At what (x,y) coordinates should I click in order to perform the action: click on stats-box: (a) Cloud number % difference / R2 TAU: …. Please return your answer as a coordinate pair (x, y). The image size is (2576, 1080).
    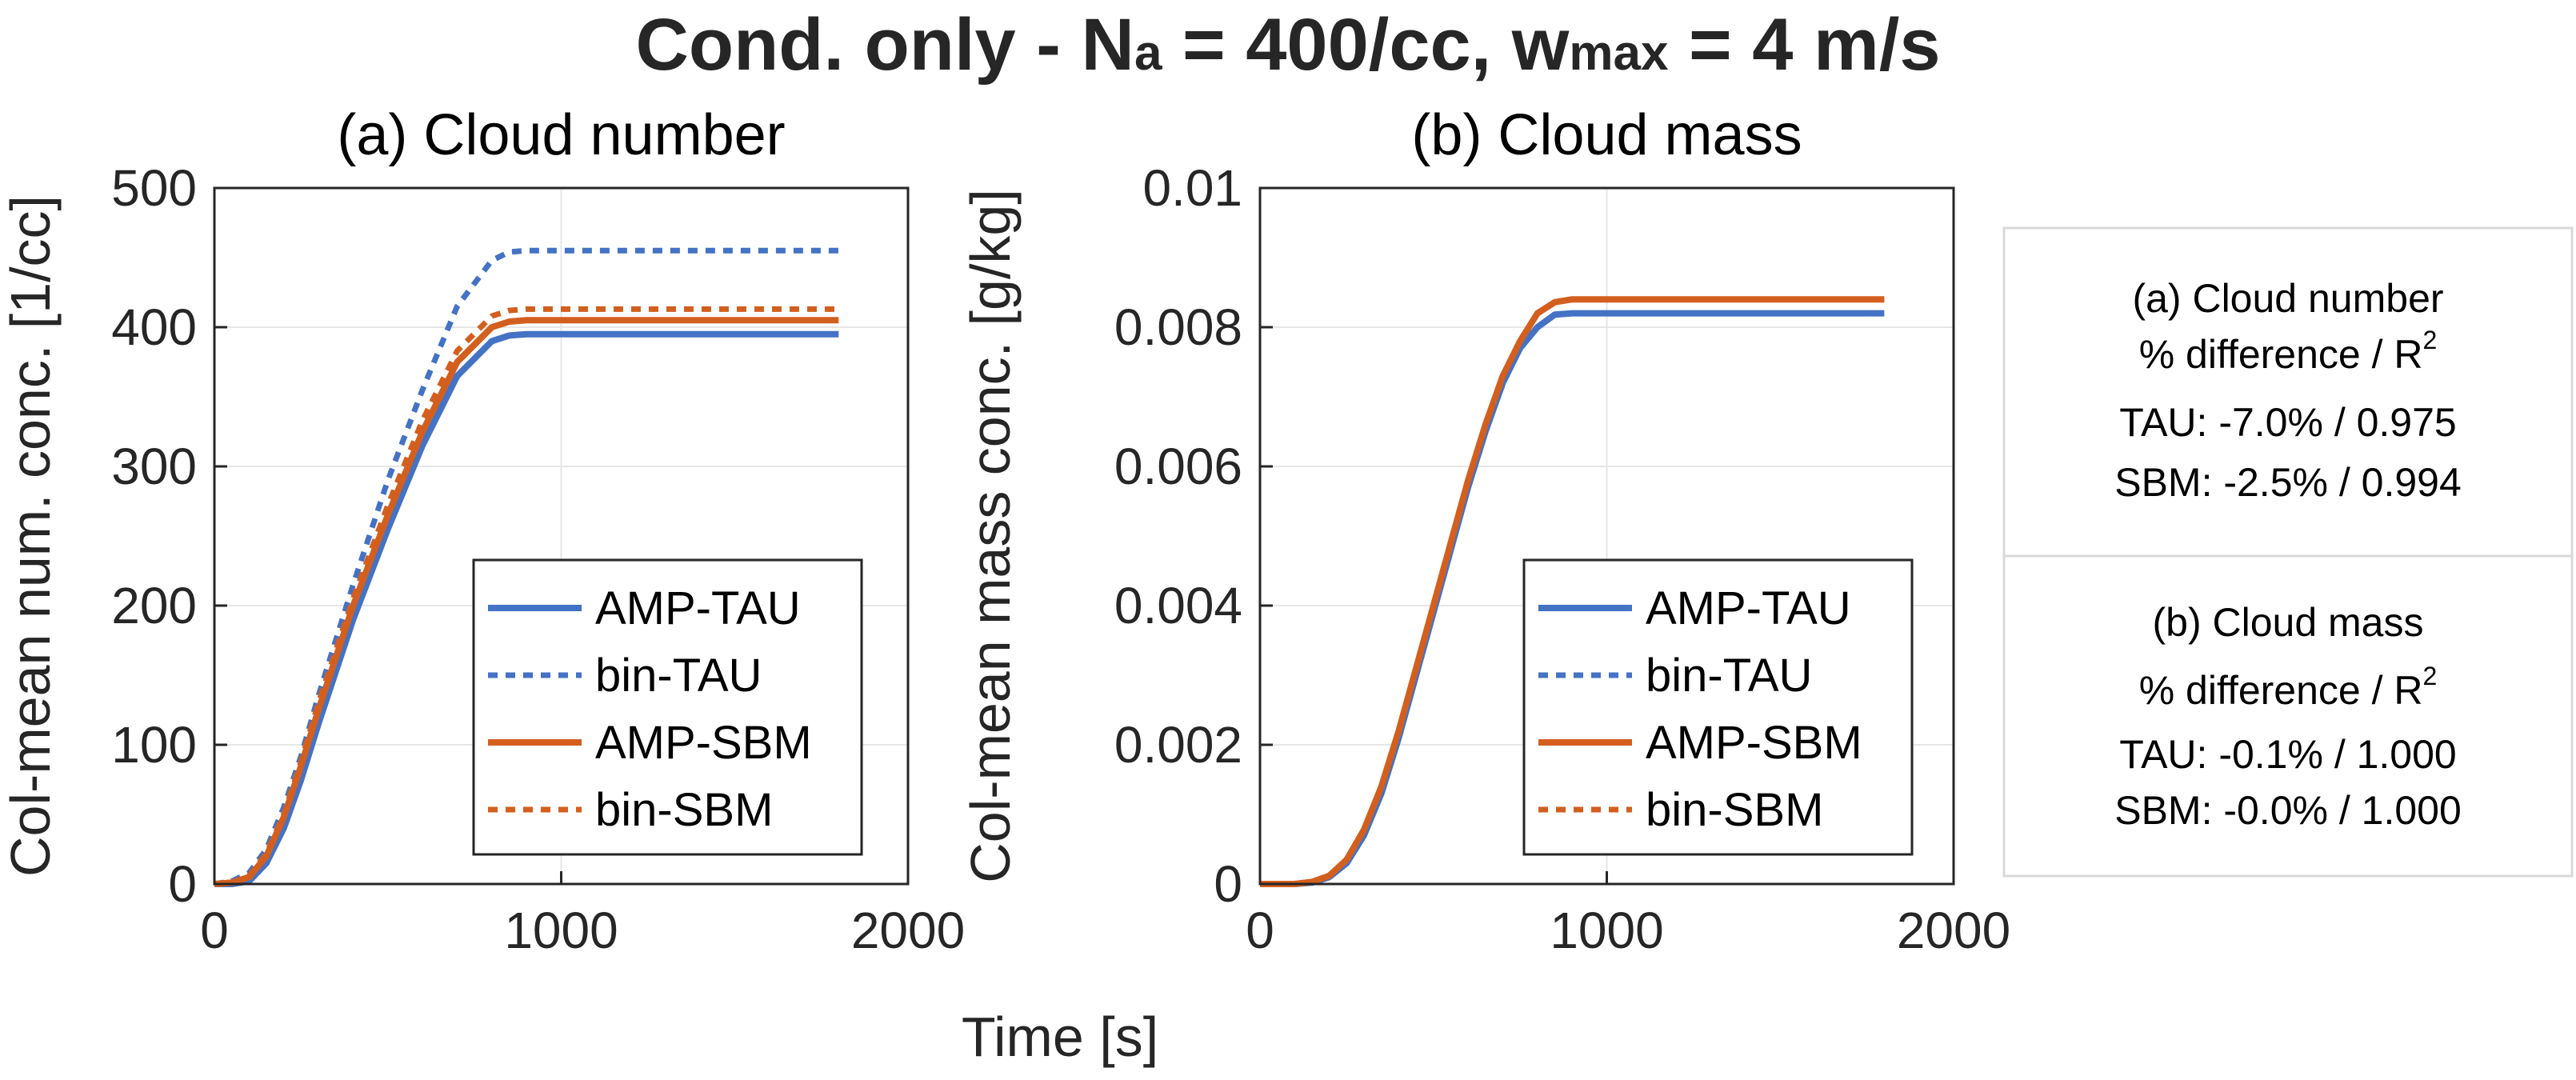
    Looking at the image, I should click on (2288, 552).